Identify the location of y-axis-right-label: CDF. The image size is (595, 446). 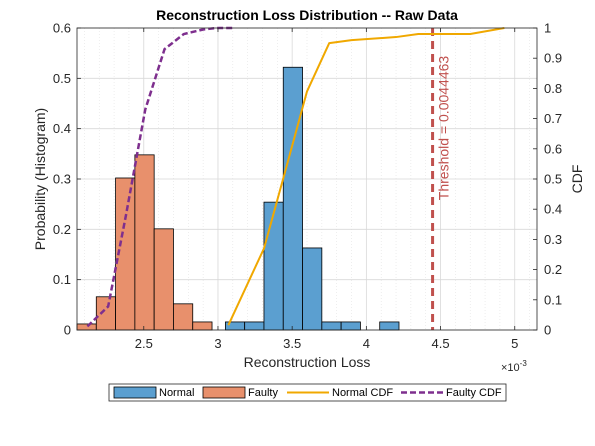
(577, 179).